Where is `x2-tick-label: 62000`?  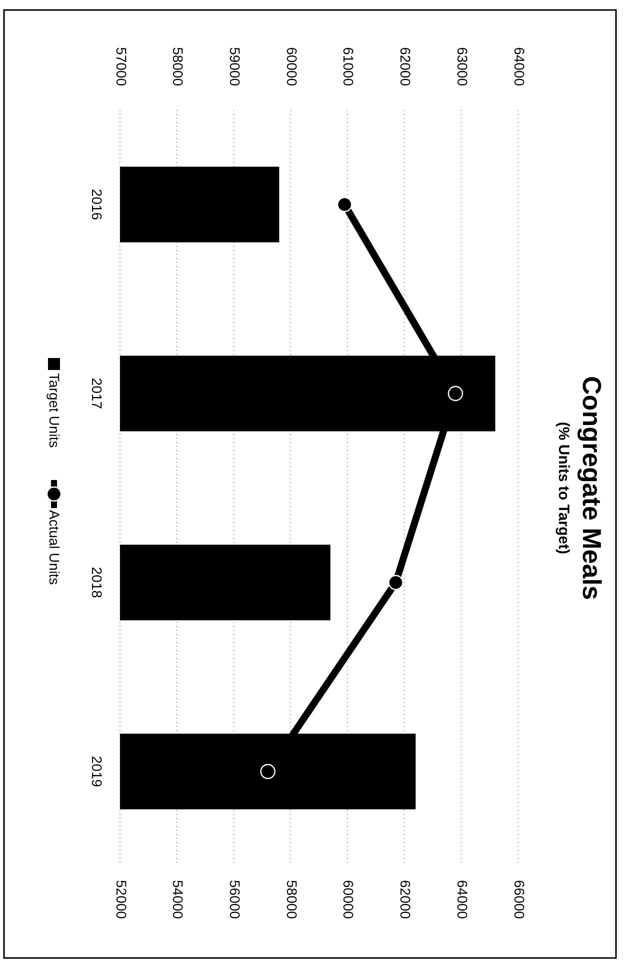 x2-tick-label: 62000 is located at coordinates (406, 66).